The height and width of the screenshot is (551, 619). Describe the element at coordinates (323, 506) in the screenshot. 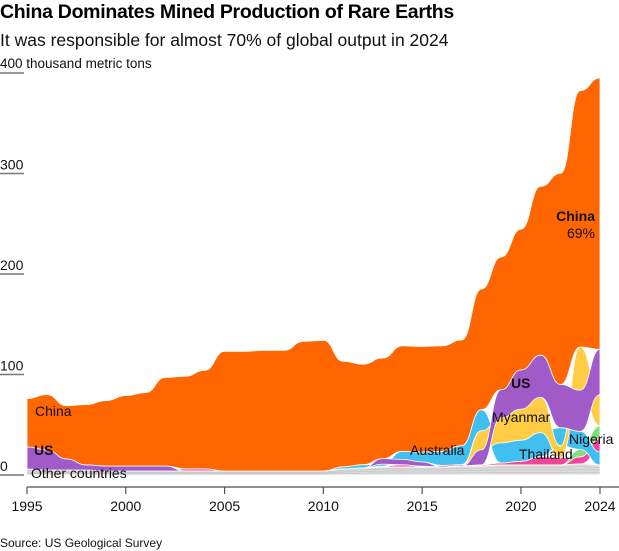

I see `x-tick-label-2010: 2010` at that location.